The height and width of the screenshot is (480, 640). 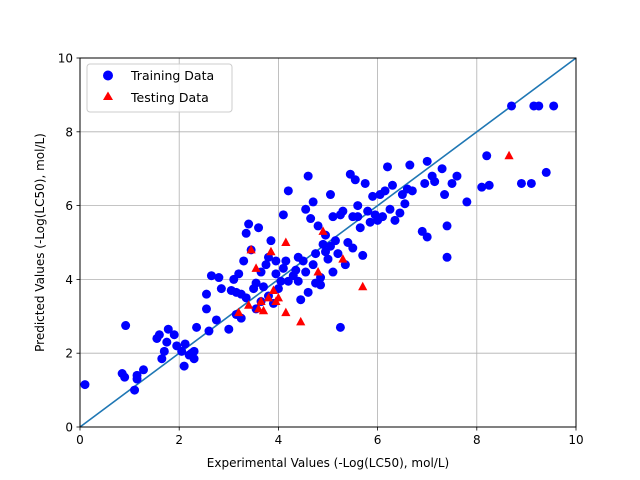 I want to click on y-tick-label: 4, so click(x=69, y=280).